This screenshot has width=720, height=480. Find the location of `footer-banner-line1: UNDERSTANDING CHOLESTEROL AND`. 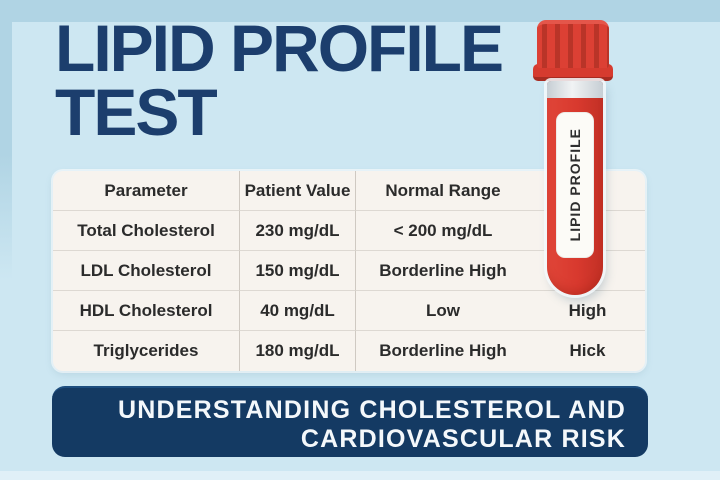

footer-banner-line1: UNDERSTANDING CHOLESTEROL AND is located at coordinates (372, 410).